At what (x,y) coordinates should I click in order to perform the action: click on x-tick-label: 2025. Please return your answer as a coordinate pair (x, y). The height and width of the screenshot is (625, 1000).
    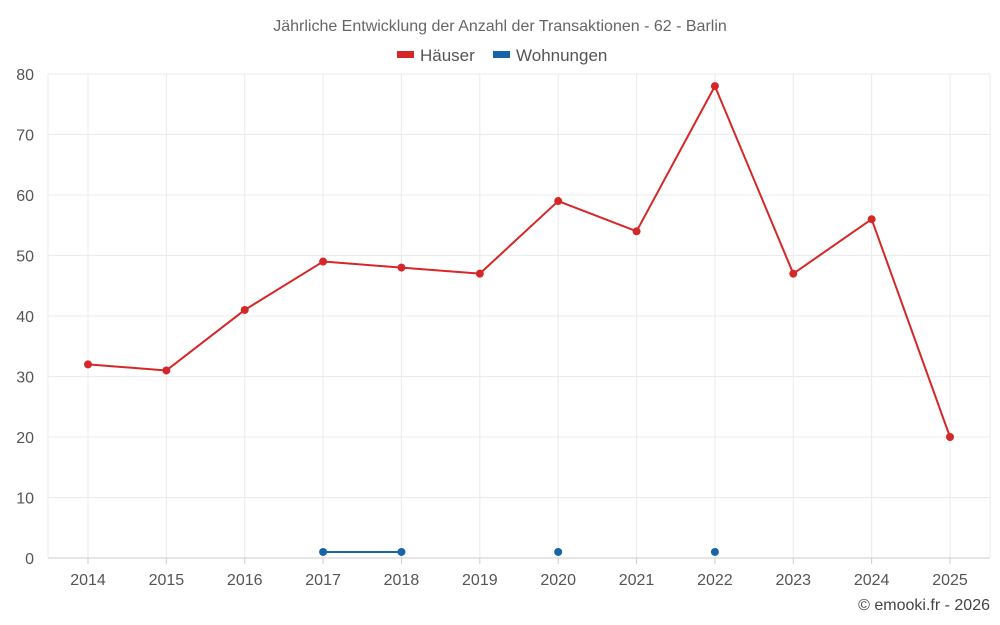
    Looking at the image, I should click on (950, 580).